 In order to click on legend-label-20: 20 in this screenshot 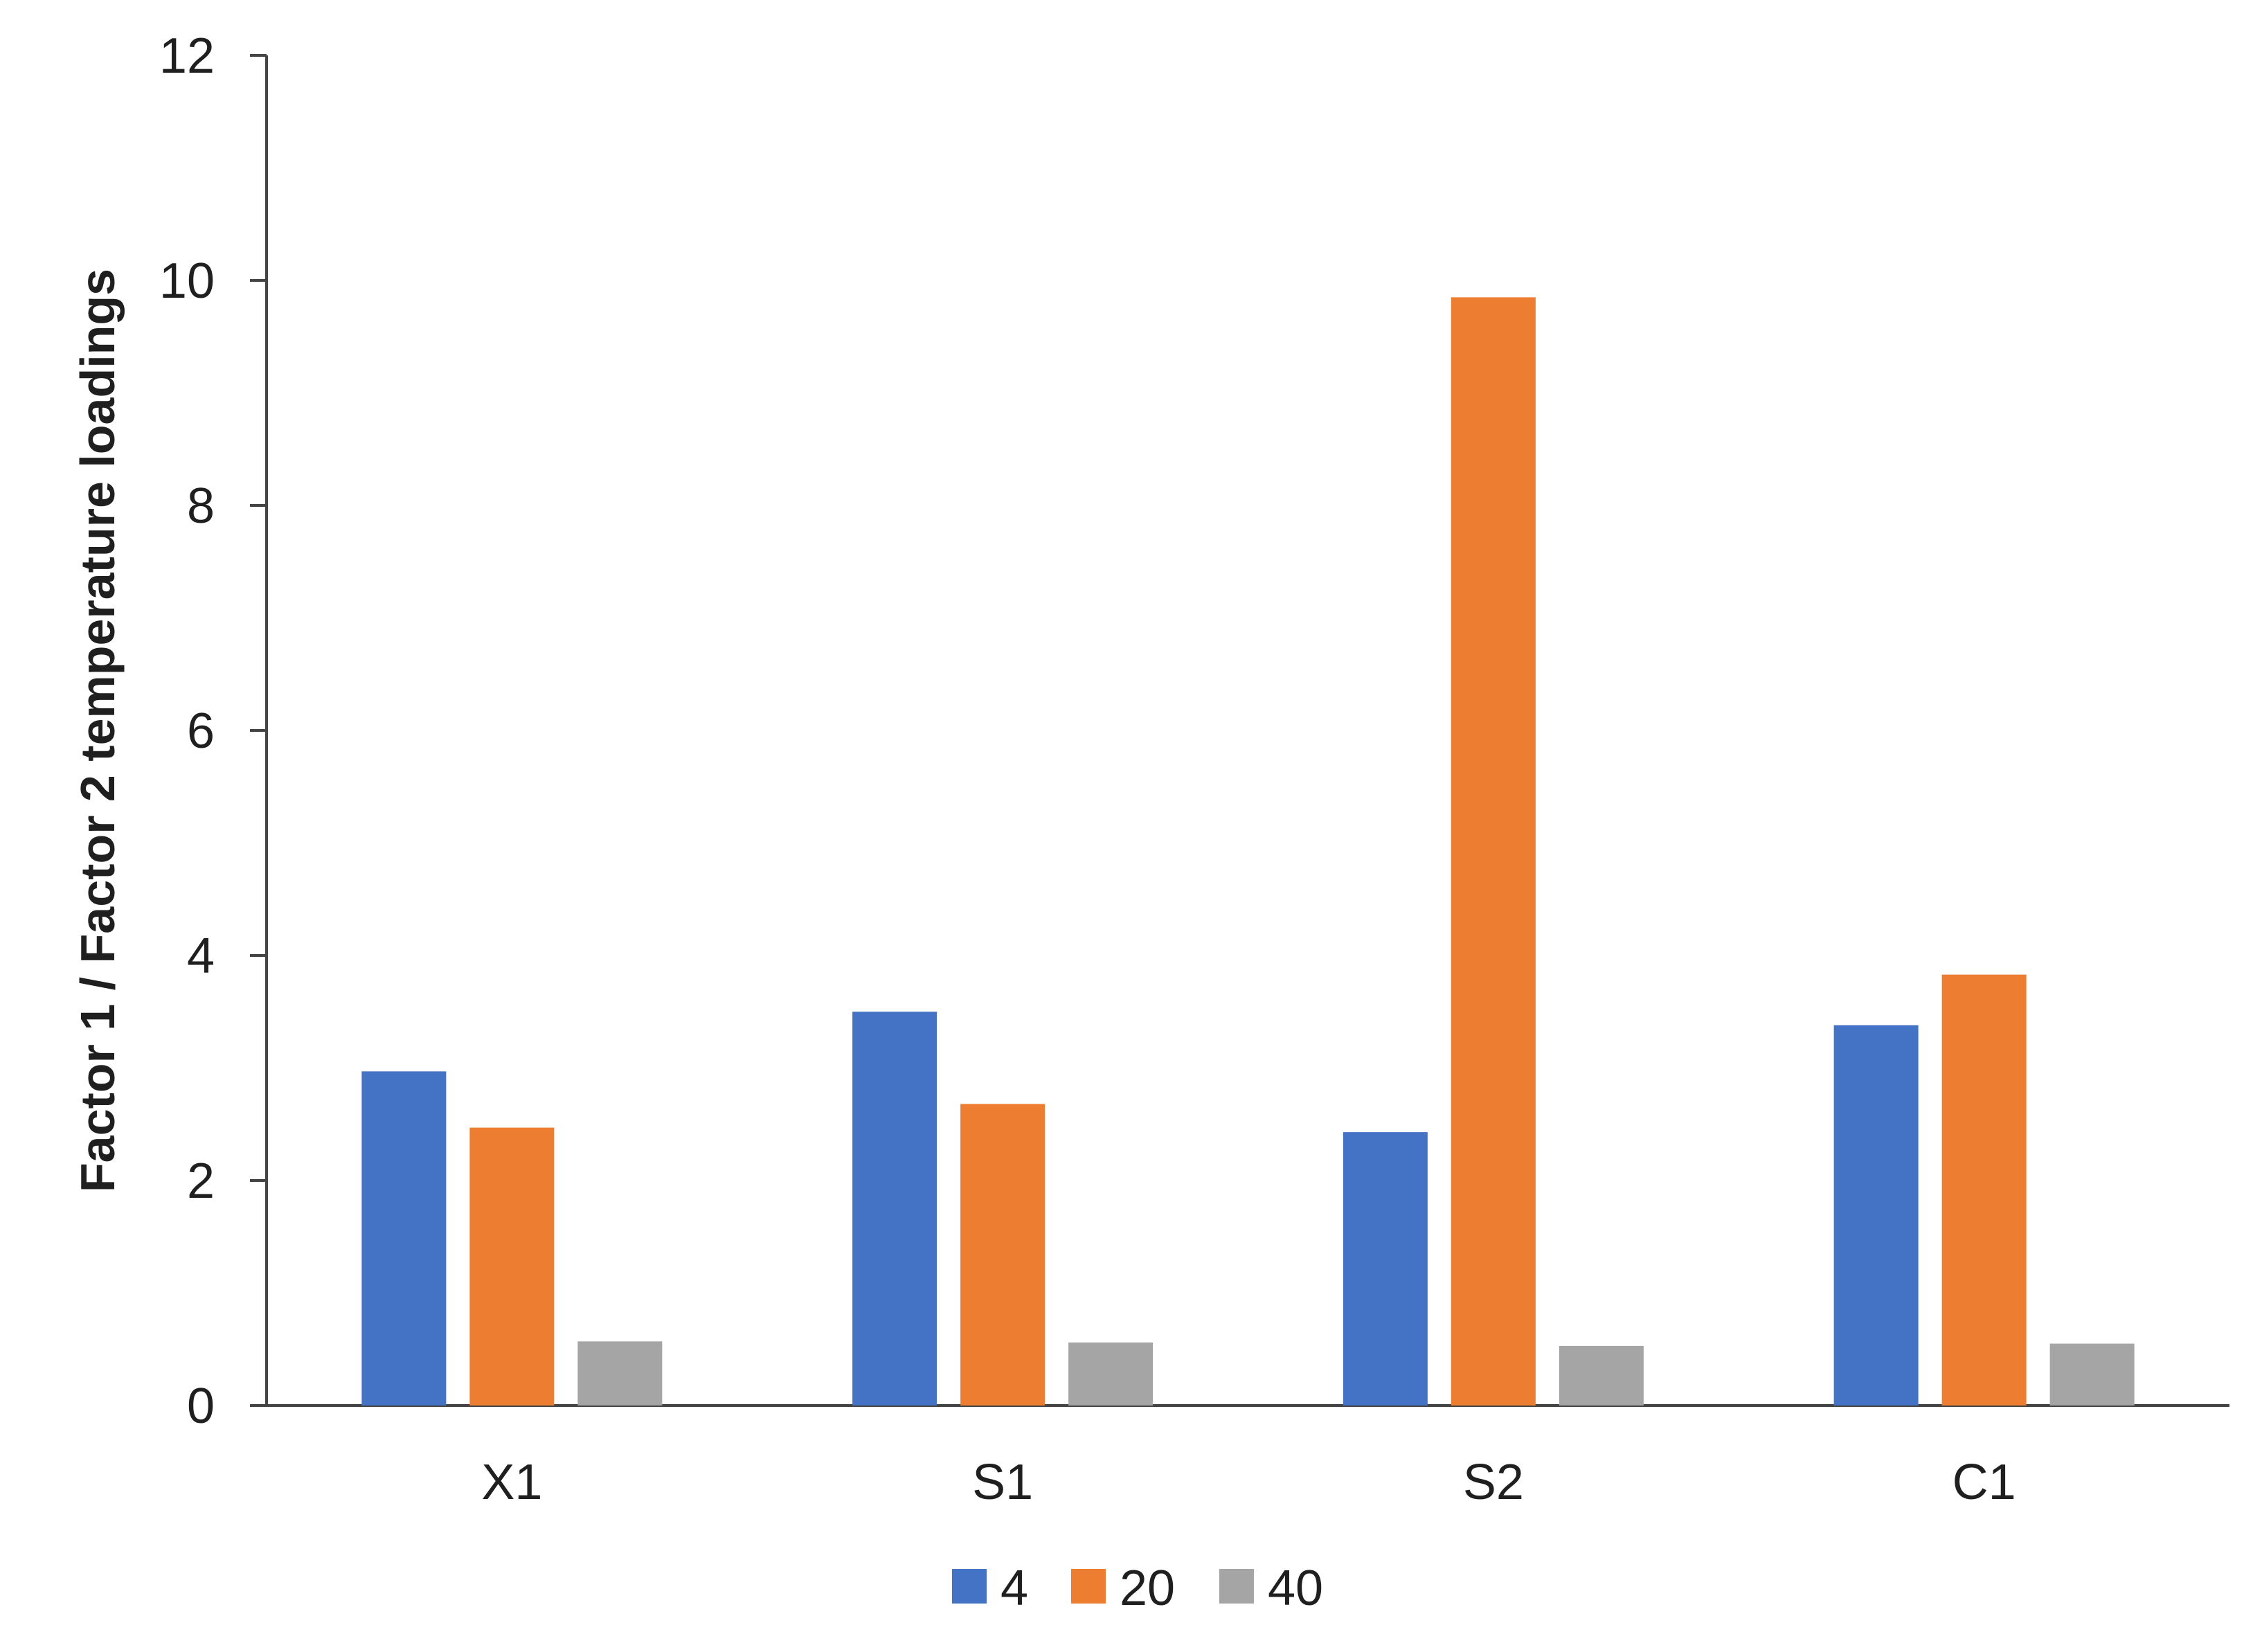, I will do `click(1147, 1589)`.